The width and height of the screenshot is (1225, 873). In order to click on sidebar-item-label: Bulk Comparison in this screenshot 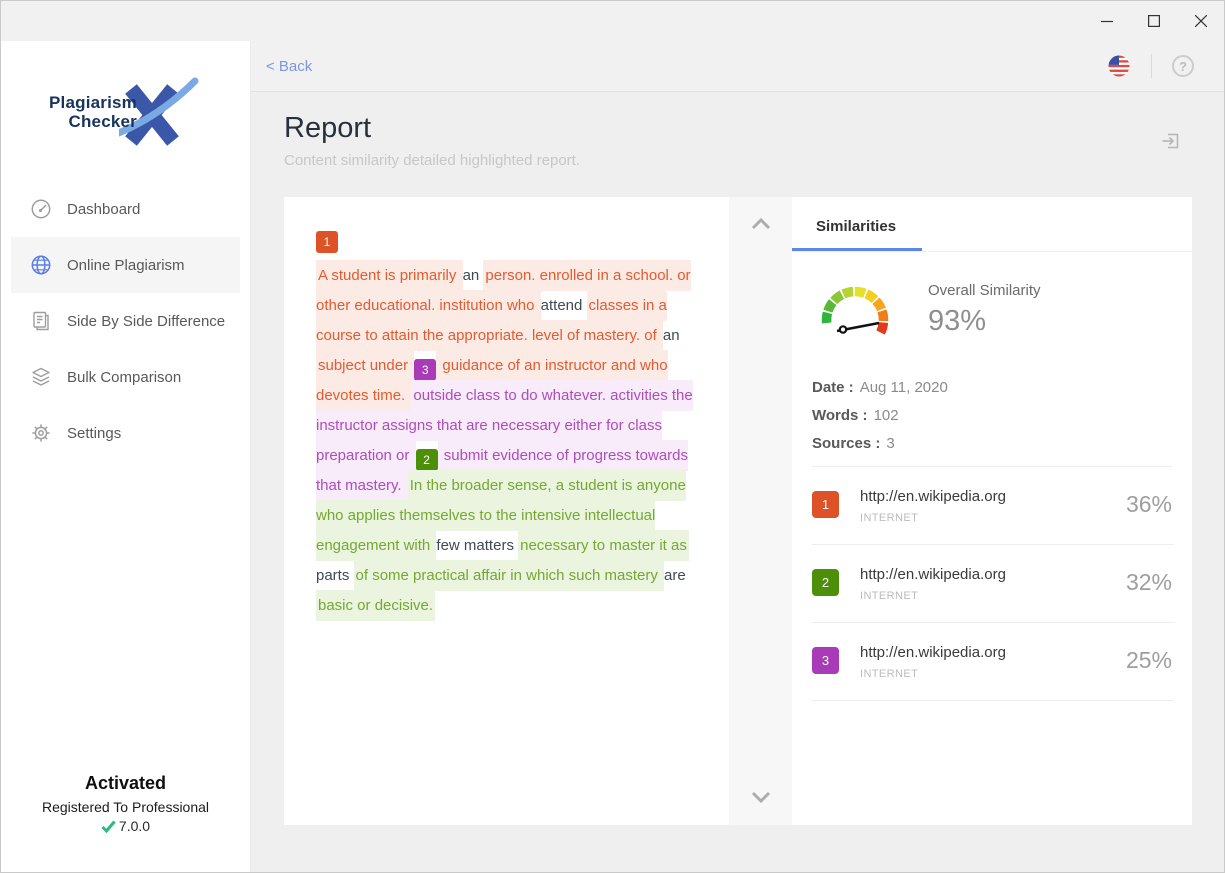, I will do `click(124, 377)`.